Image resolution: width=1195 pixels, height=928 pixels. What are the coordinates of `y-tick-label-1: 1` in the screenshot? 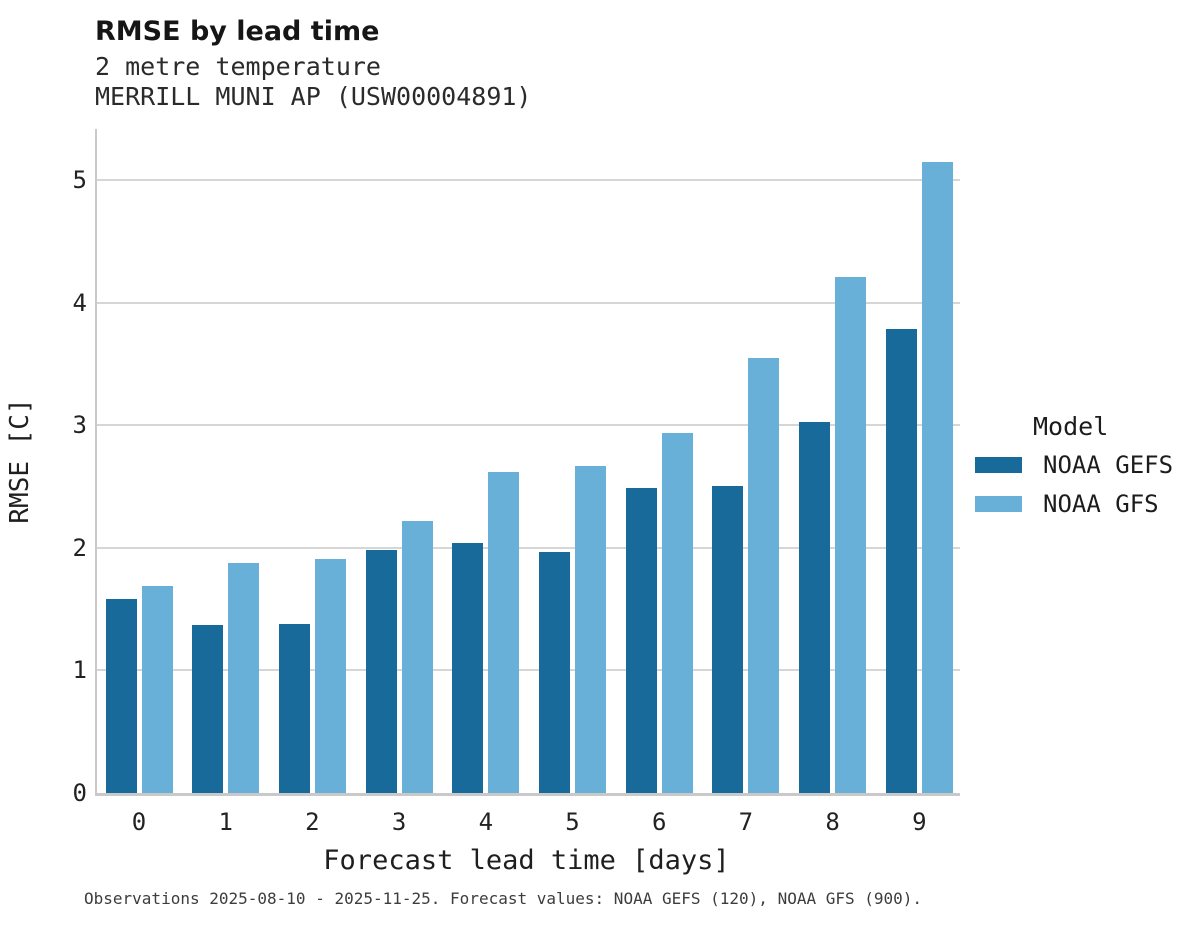 It's located at (79, 670).